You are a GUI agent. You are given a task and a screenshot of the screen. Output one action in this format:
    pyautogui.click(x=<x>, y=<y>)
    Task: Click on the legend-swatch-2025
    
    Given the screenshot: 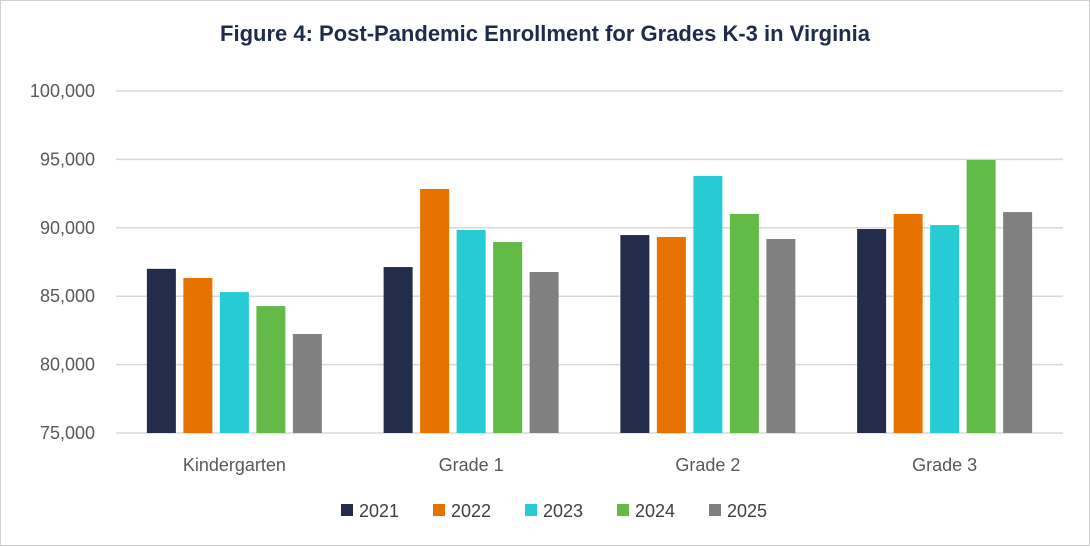 What is the action you would take?
    pyautogui.click(x=715, y=510)
    